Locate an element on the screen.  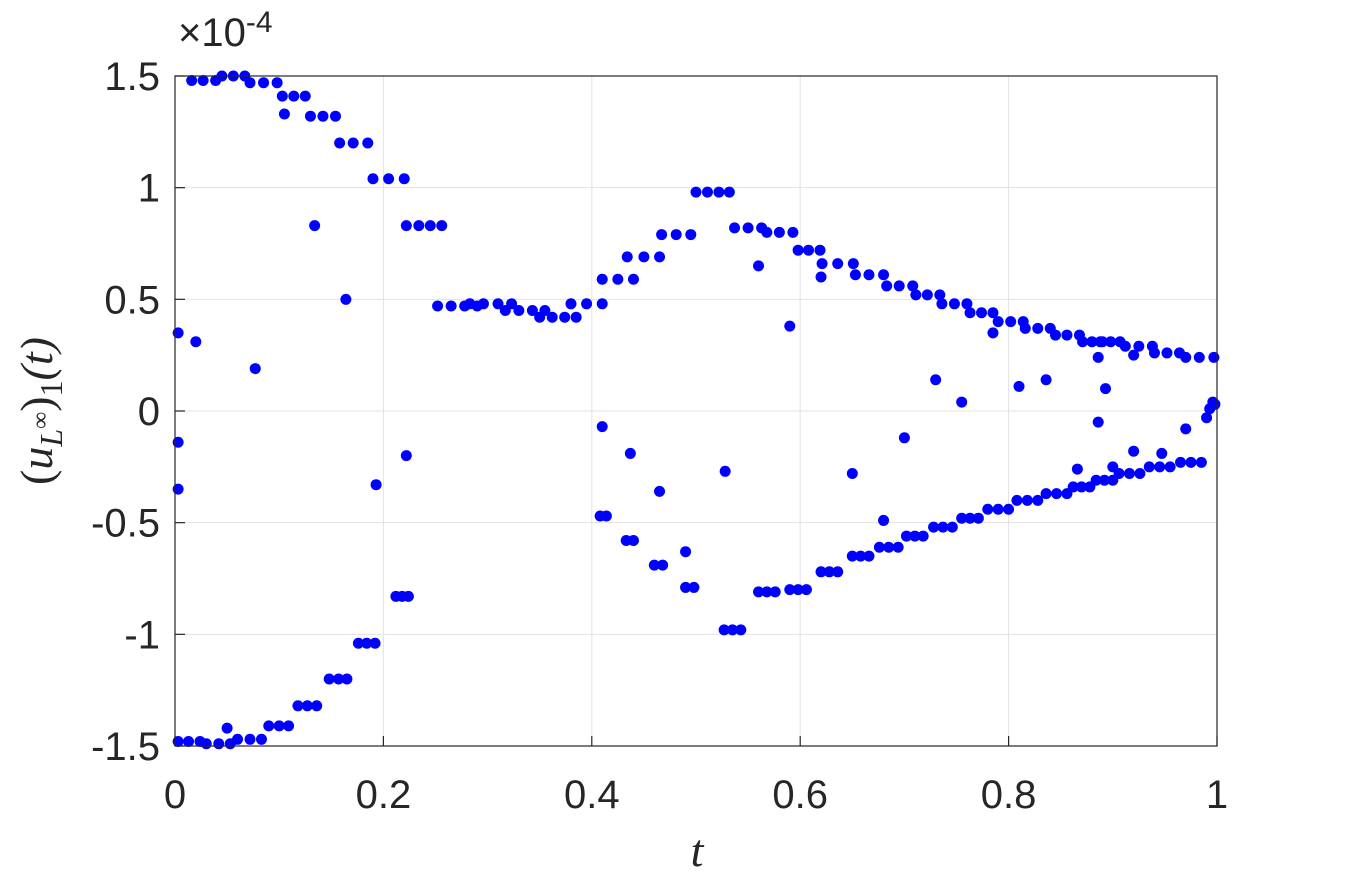
y-tick-label: 0.5 is located at coordinates (132, 300).